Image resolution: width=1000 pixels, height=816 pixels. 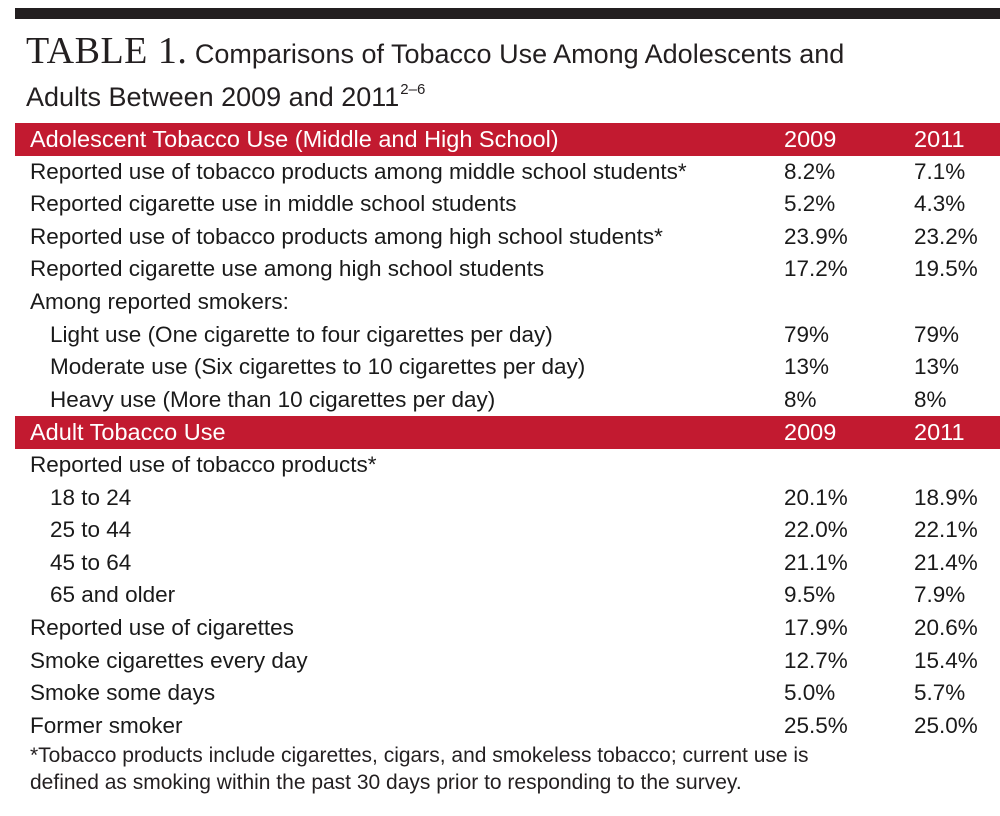 I want to click on value-2009: 5.2%, so click(x=810, y=204).